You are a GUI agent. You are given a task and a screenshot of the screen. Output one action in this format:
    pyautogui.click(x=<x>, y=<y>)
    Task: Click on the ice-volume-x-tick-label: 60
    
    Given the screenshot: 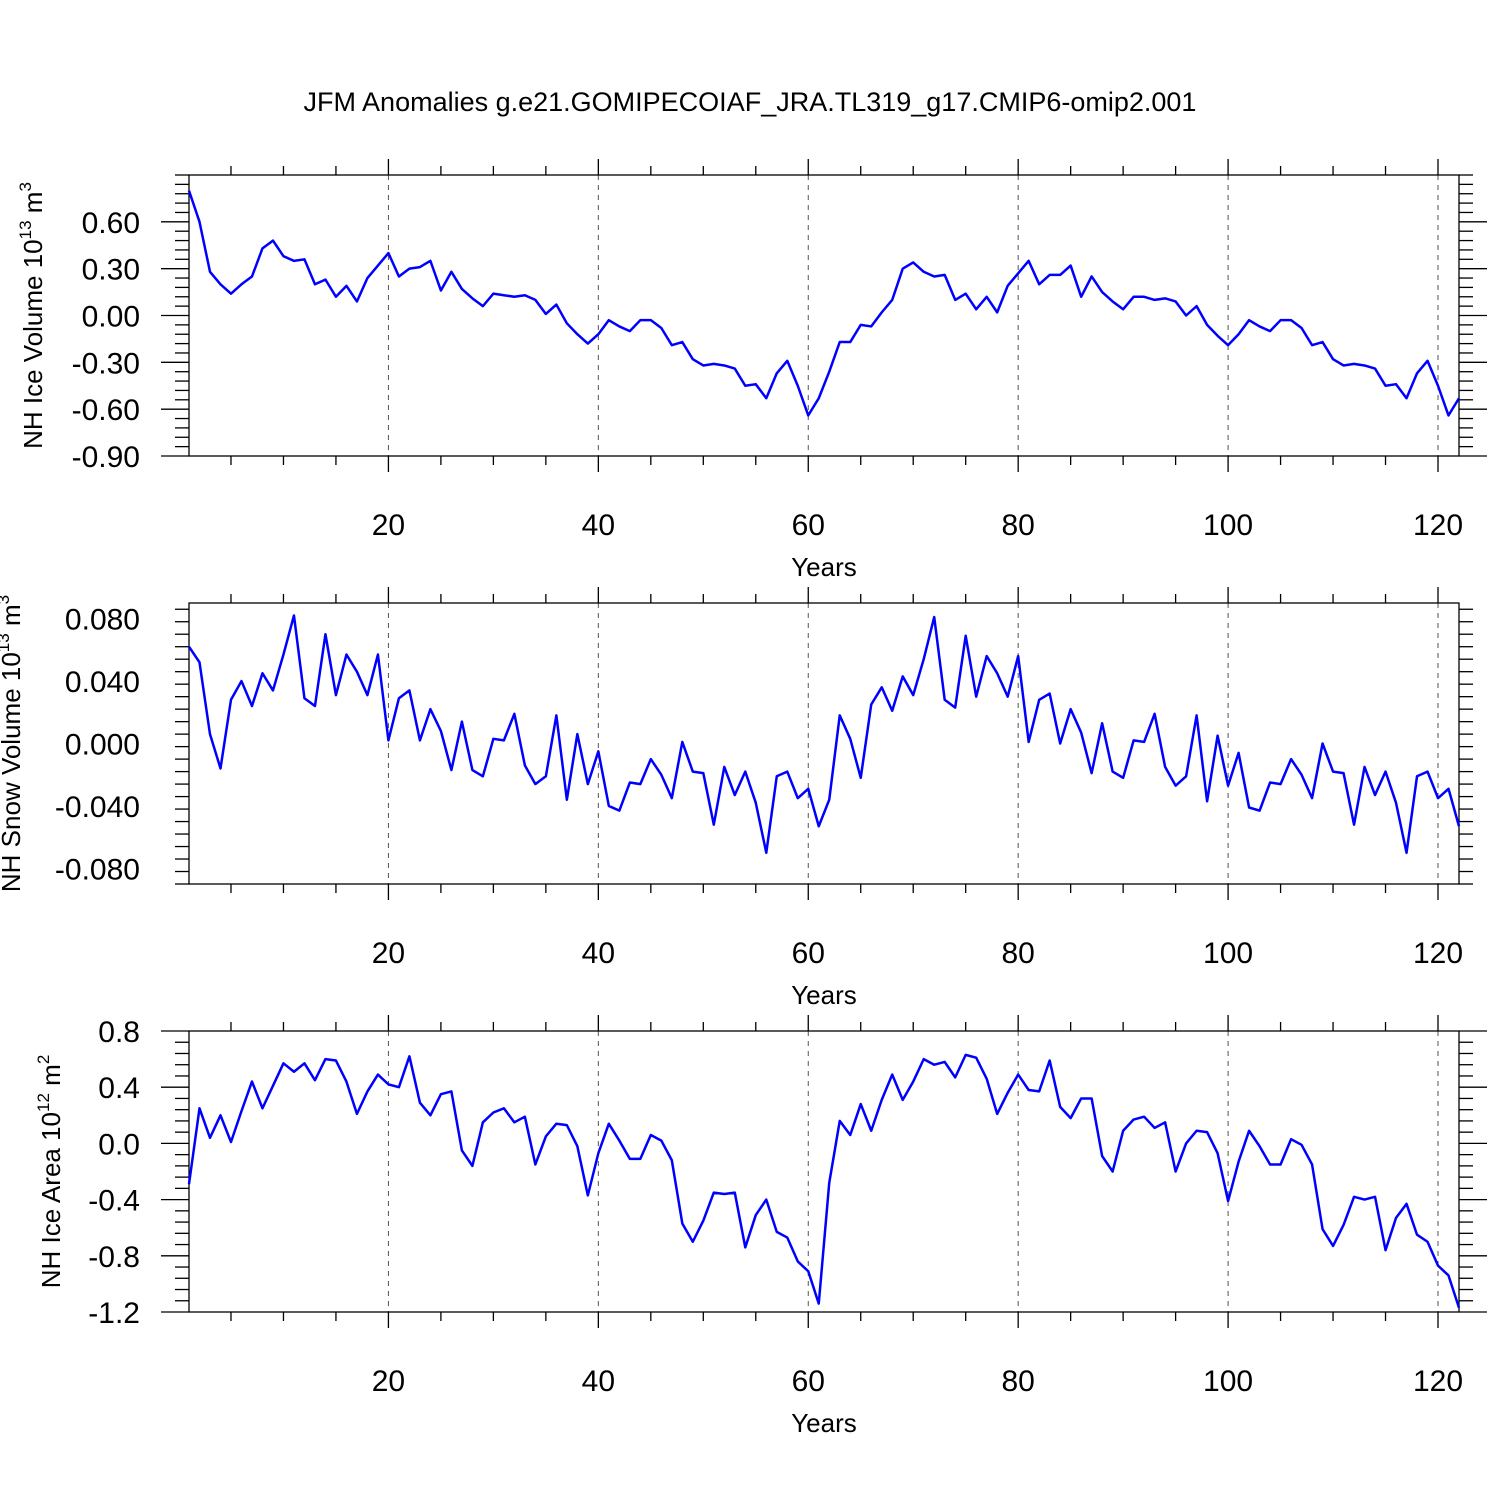 What is the action you would take?
    pyautogui.click(x=808, y=525)
    